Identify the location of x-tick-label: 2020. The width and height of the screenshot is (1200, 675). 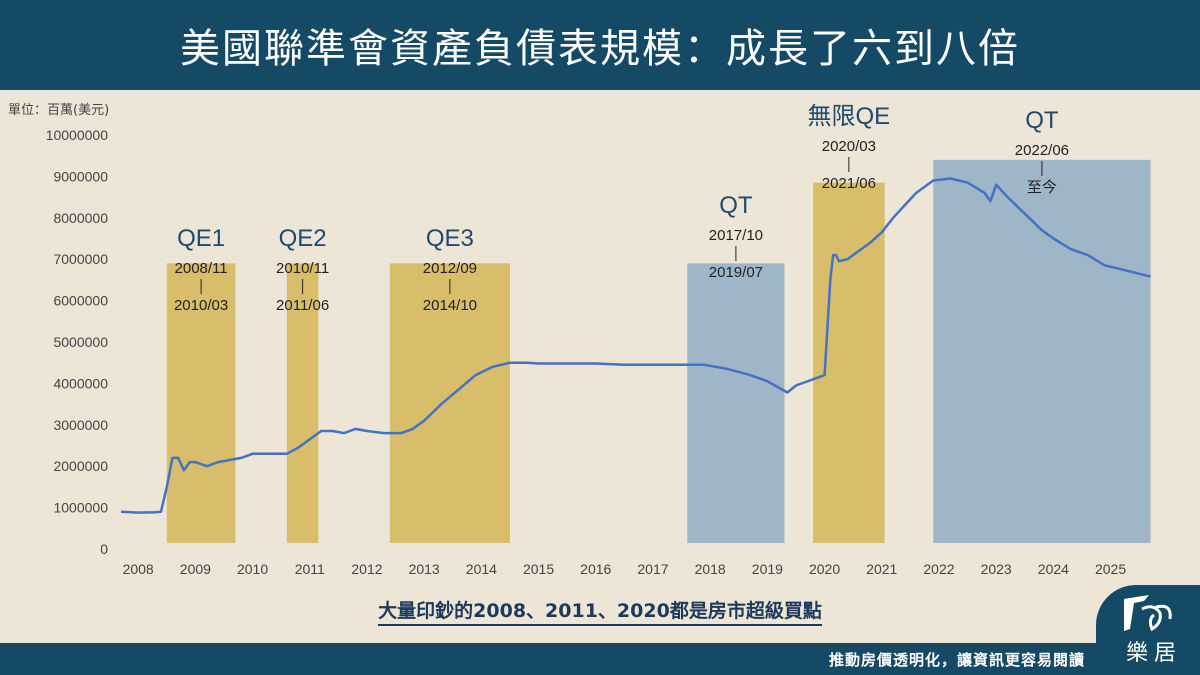
(824, 569).